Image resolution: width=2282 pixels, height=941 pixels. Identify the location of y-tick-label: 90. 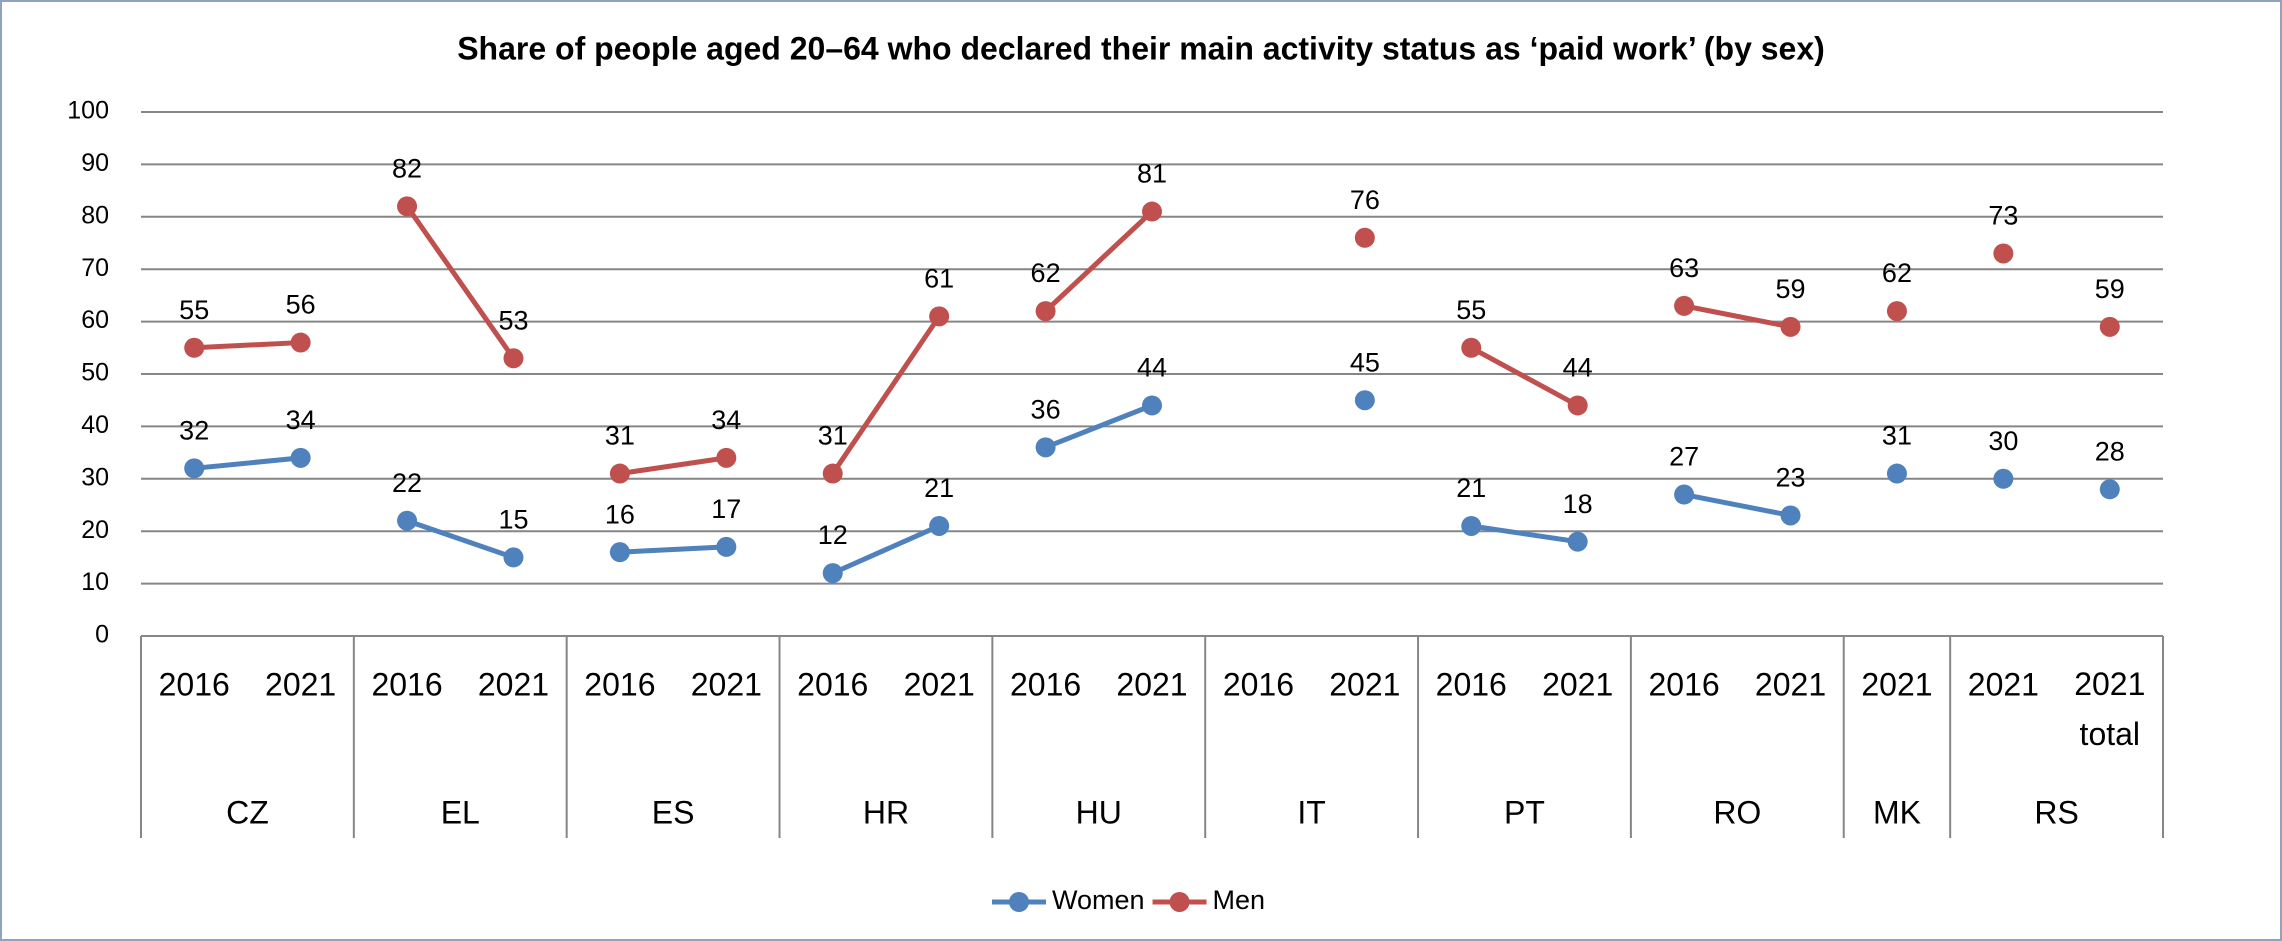
(95, 163).